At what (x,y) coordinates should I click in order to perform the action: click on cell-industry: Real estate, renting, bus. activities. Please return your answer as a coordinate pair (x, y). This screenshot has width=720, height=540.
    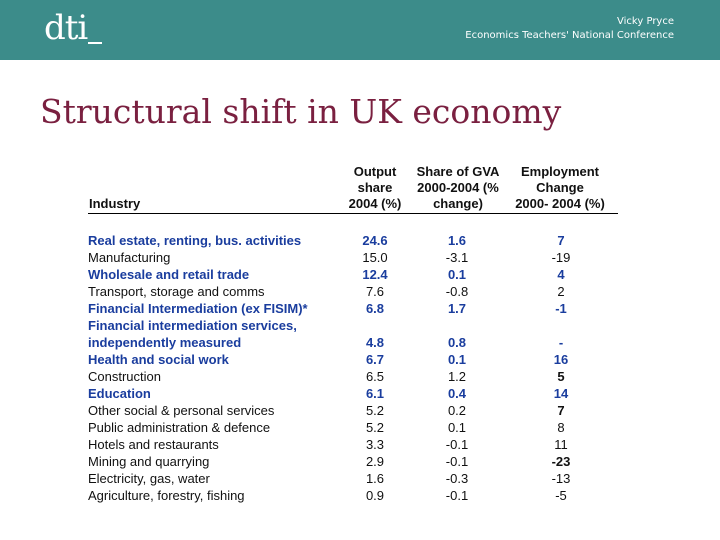
    Looking at the image, I should click on (195, 240).